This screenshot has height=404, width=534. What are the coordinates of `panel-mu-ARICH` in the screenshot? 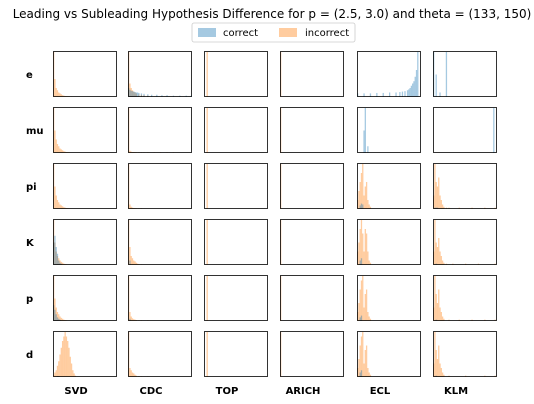 It's located at (312, 130).